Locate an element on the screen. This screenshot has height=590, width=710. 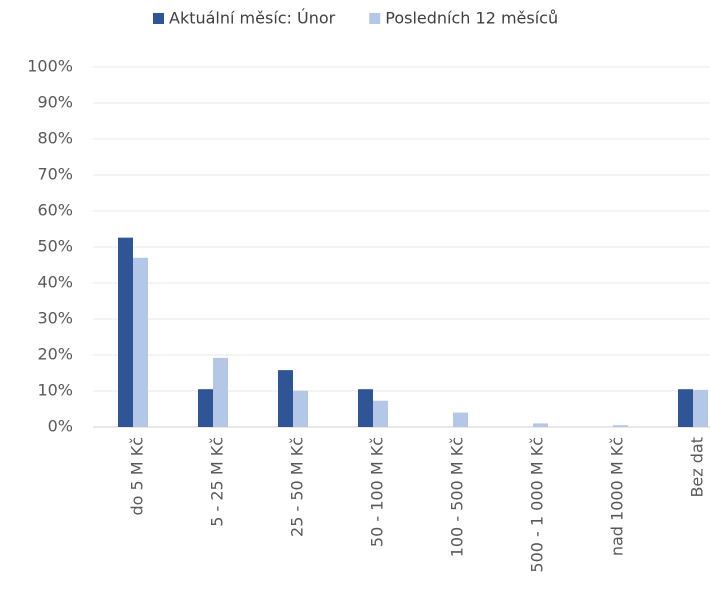
y-tick-label: 90% is located at coordinates (55, 102).